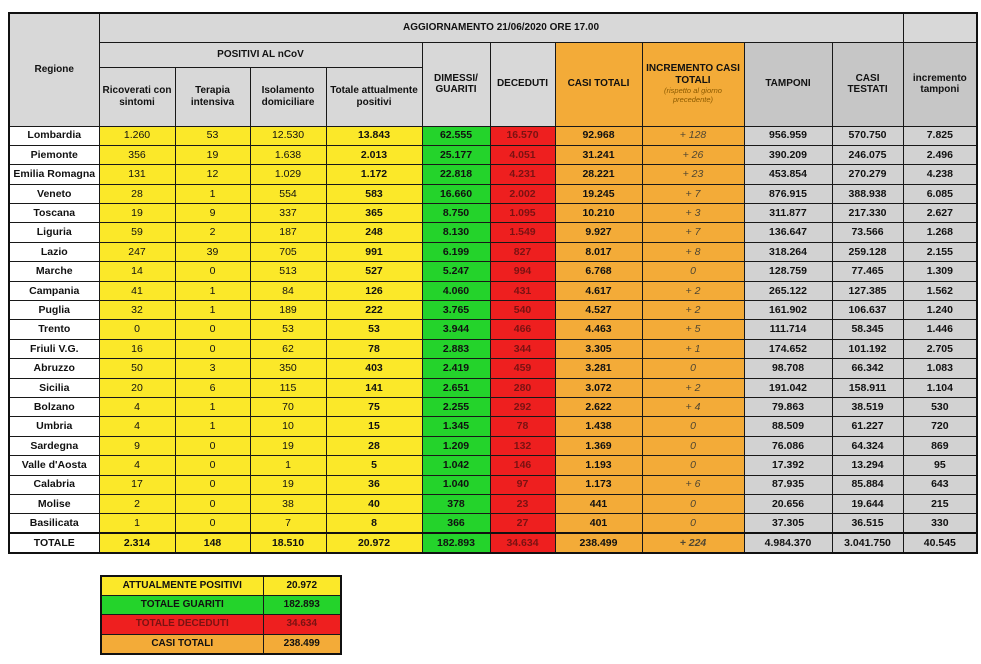 This screenshot has height=664, width=981. What do you see at coordinates (288, 155) in the screenshot?
I see `value-cell: 1.638` at bounding box center [288, 155].